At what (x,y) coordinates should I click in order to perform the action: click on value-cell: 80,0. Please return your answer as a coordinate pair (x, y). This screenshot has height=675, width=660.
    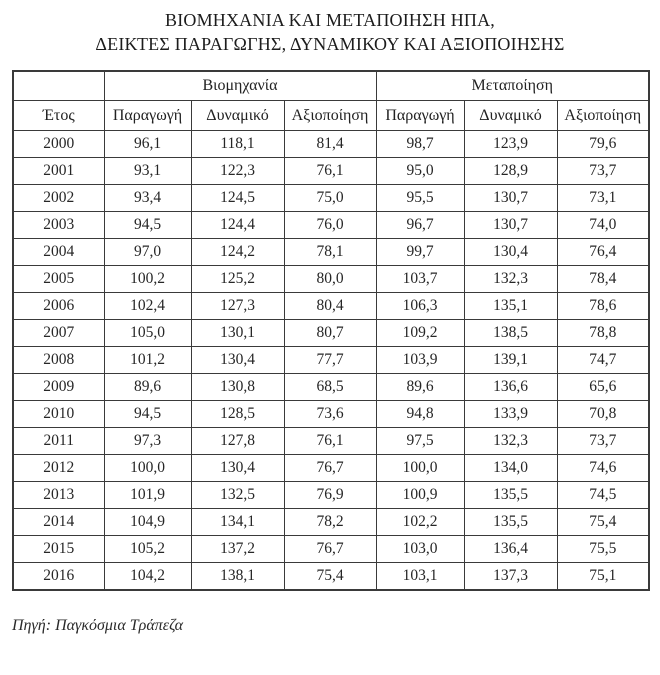
    Looking at the image, I should click on (330, 279).